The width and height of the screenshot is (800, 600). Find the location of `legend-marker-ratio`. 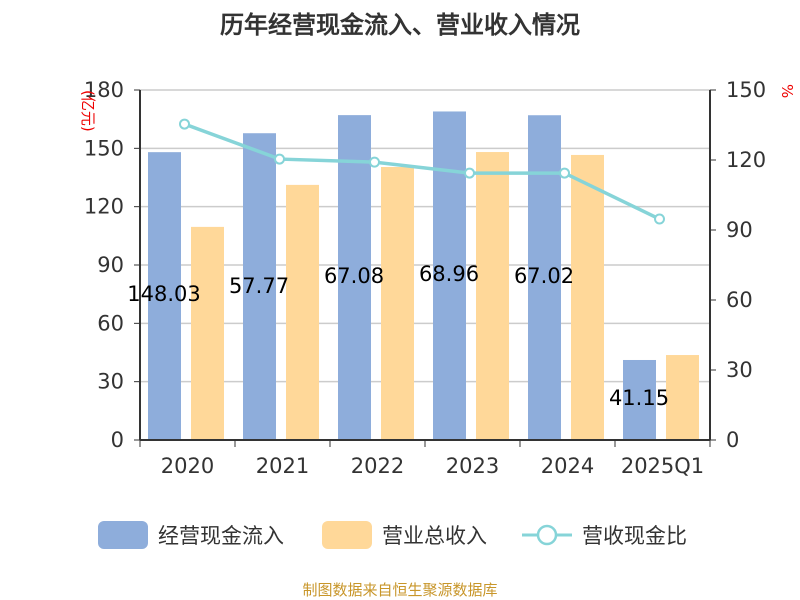

legend-marker-ratio is located at coordinates (547, 535).